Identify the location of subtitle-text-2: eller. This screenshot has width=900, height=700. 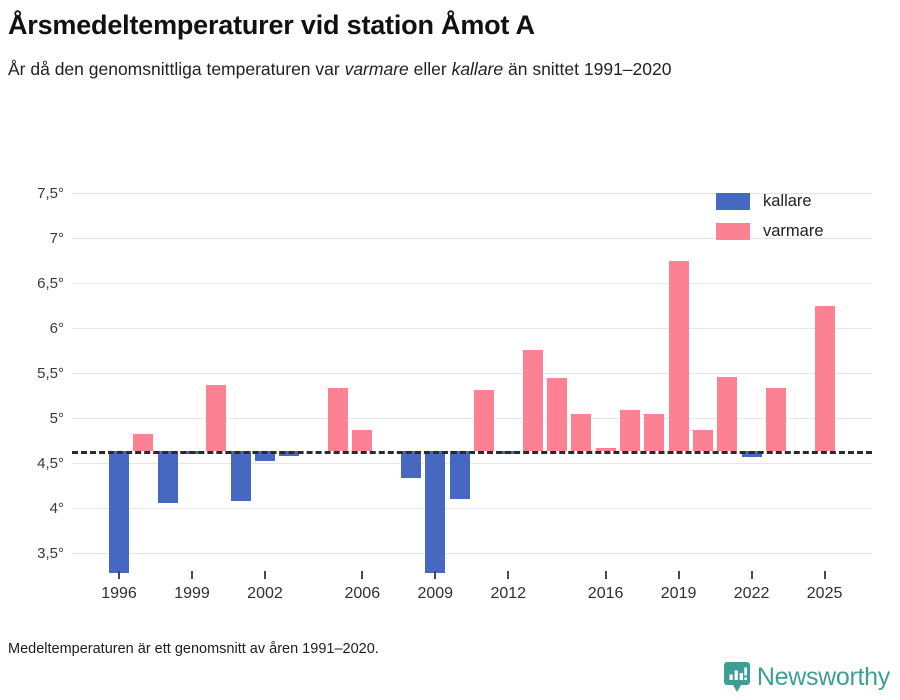
(430, 69).